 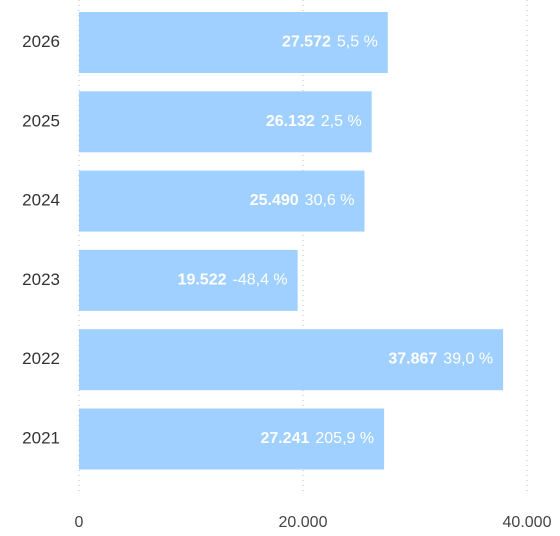 What do you see at coordinates (41, 279) in the screenshot?
I see `y-tick-label: 2023` at bounding box center [41, 279].